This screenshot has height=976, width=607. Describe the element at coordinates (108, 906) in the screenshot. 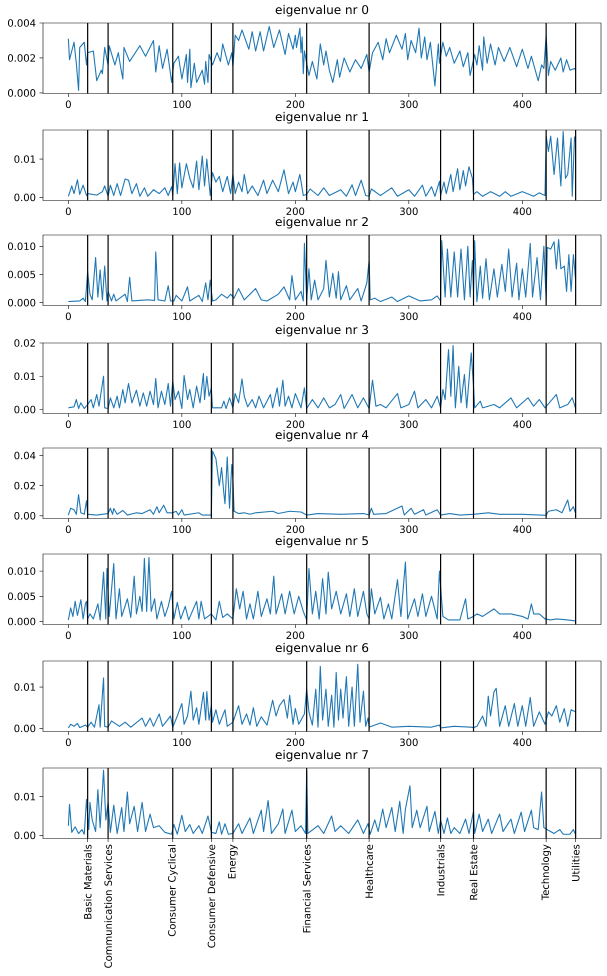

I see `text: Communication Services` at that location.